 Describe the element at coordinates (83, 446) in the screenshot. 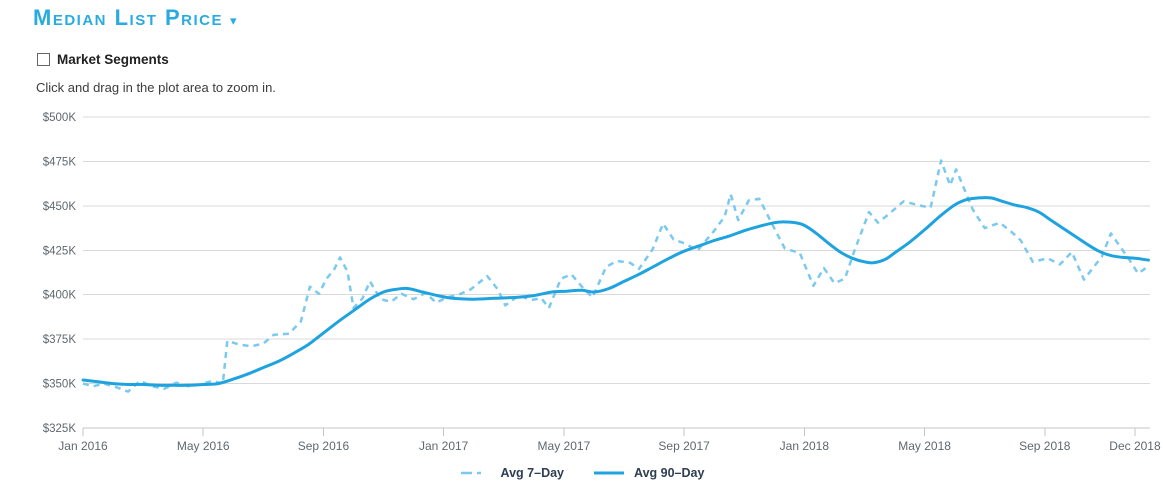

I see `x-tick-label: Jan 2016` at that location.